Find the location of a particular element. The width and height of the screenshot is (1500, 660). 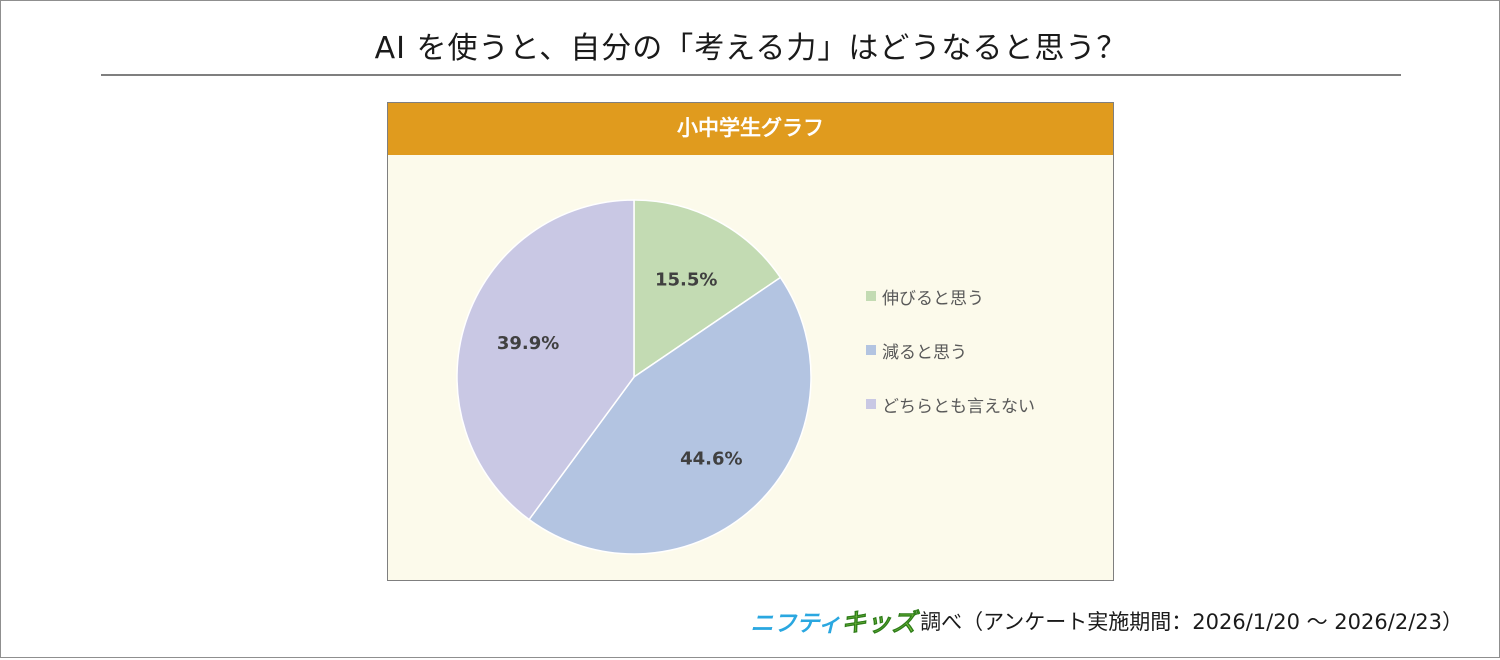

chart-title: 小中学生グラフ is located at coordinates (750, 129).